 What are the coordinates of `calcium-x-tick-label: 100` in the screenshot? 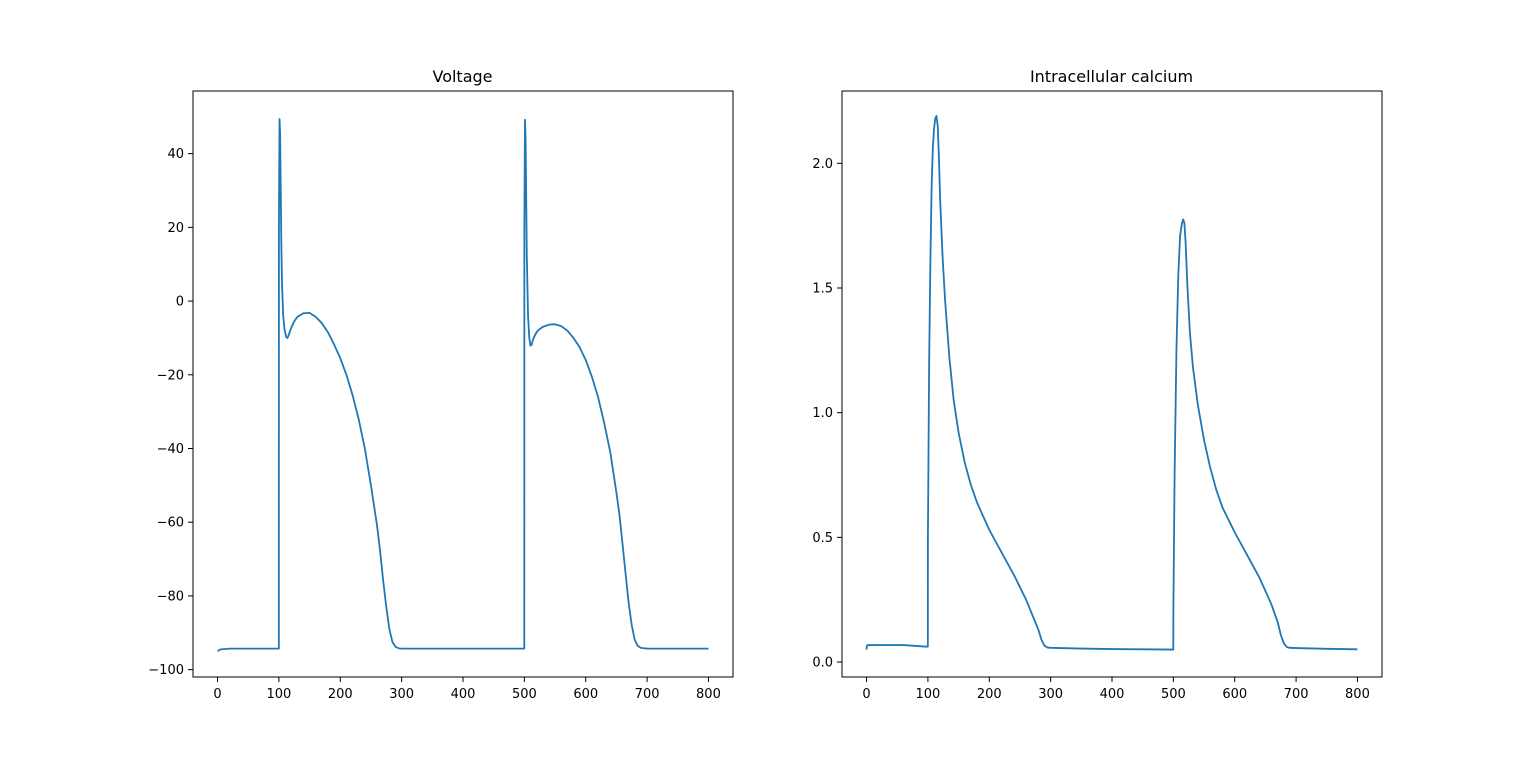 It's located at (927, 694).